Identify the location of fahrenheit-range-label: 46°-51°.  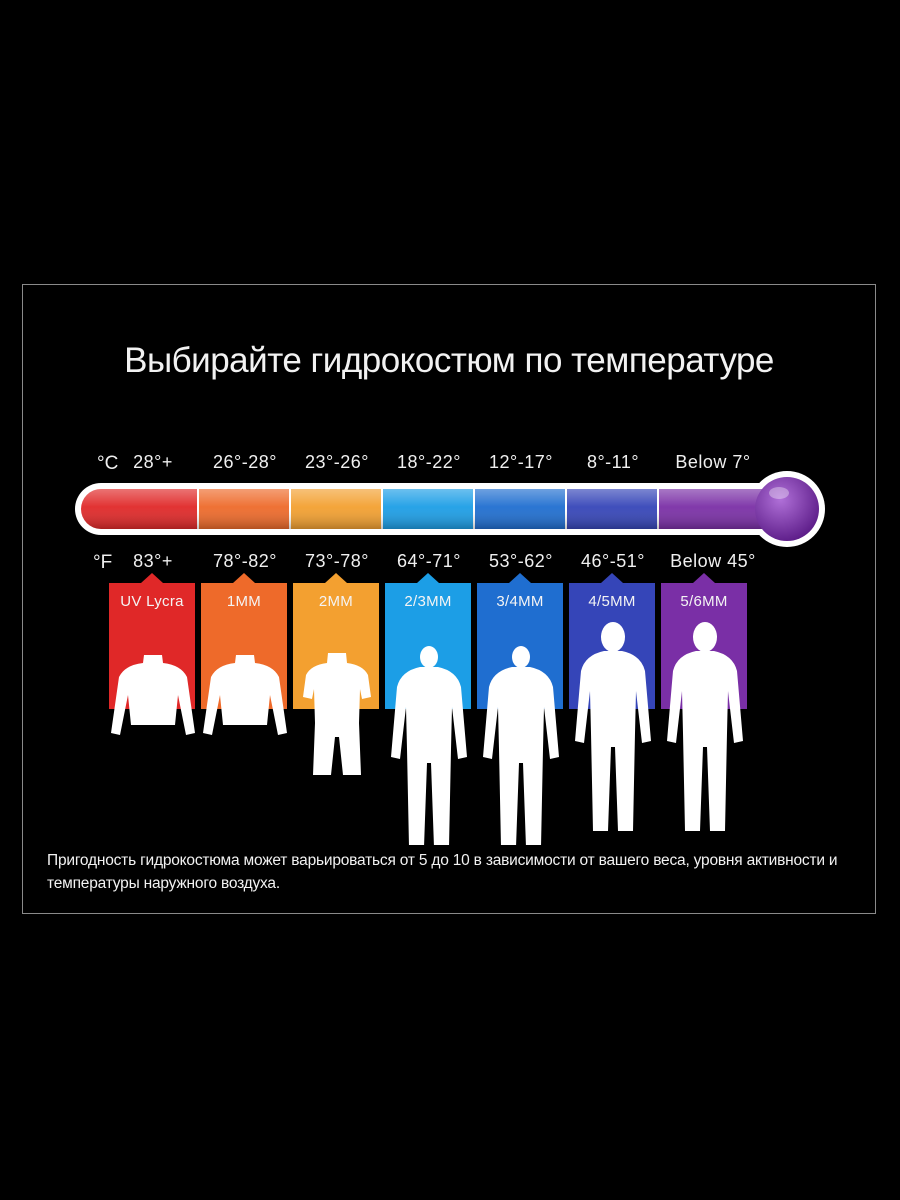
(613, 561).